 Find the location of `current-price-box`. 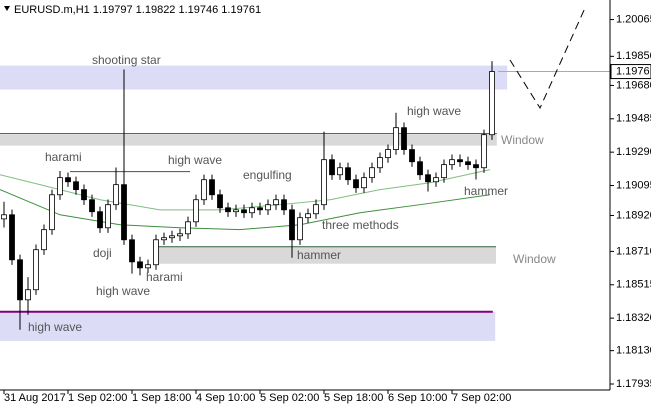

current-price-box is located at coordinates (630, 72).